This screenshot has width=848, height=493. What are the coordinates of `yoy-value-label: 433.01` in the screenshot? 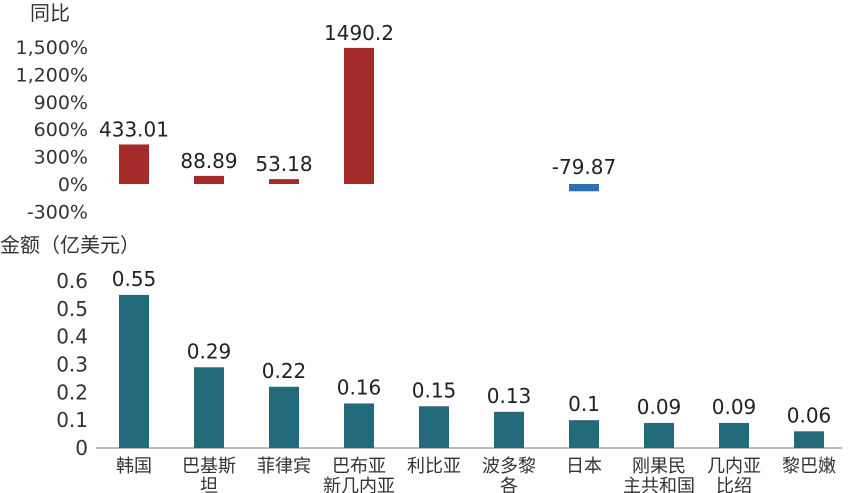 It's located at (134, 129).